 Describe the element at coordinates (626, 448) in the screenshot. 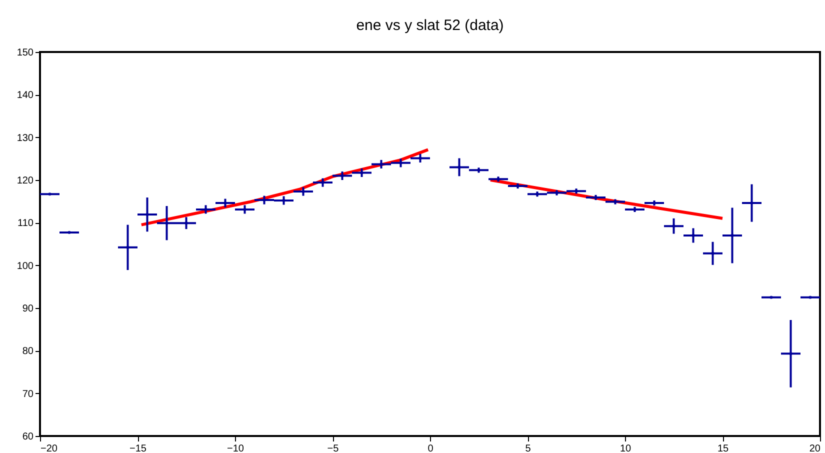

I see `x-tick-label: 10` at that location.